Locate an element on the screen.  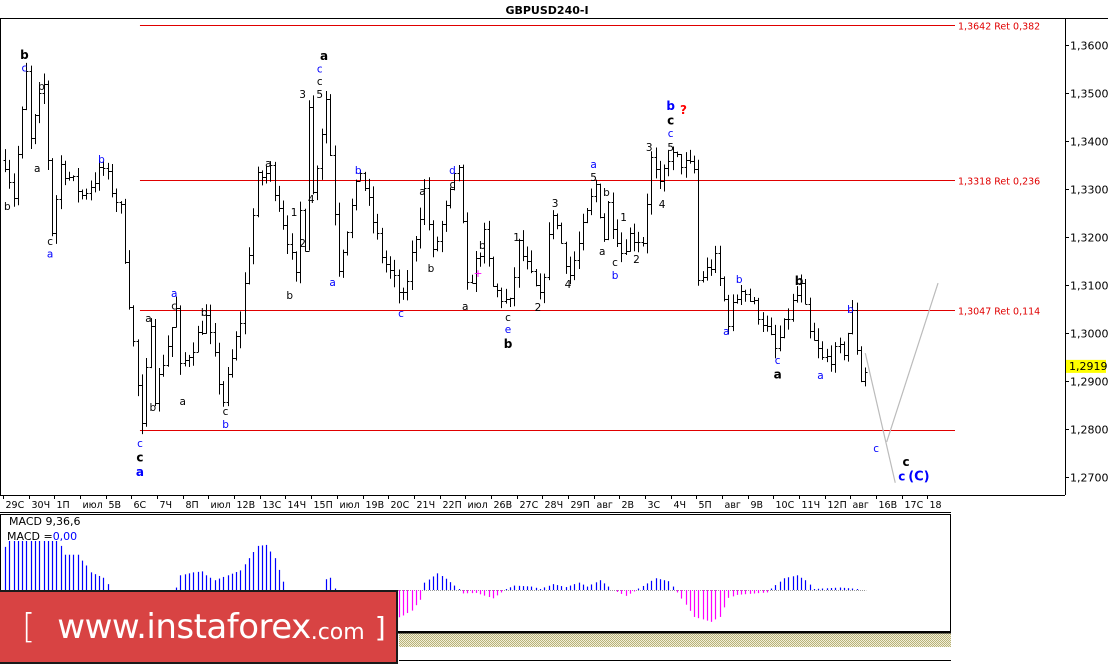
indicator-scroll-band is located at coordinates (675, 640).